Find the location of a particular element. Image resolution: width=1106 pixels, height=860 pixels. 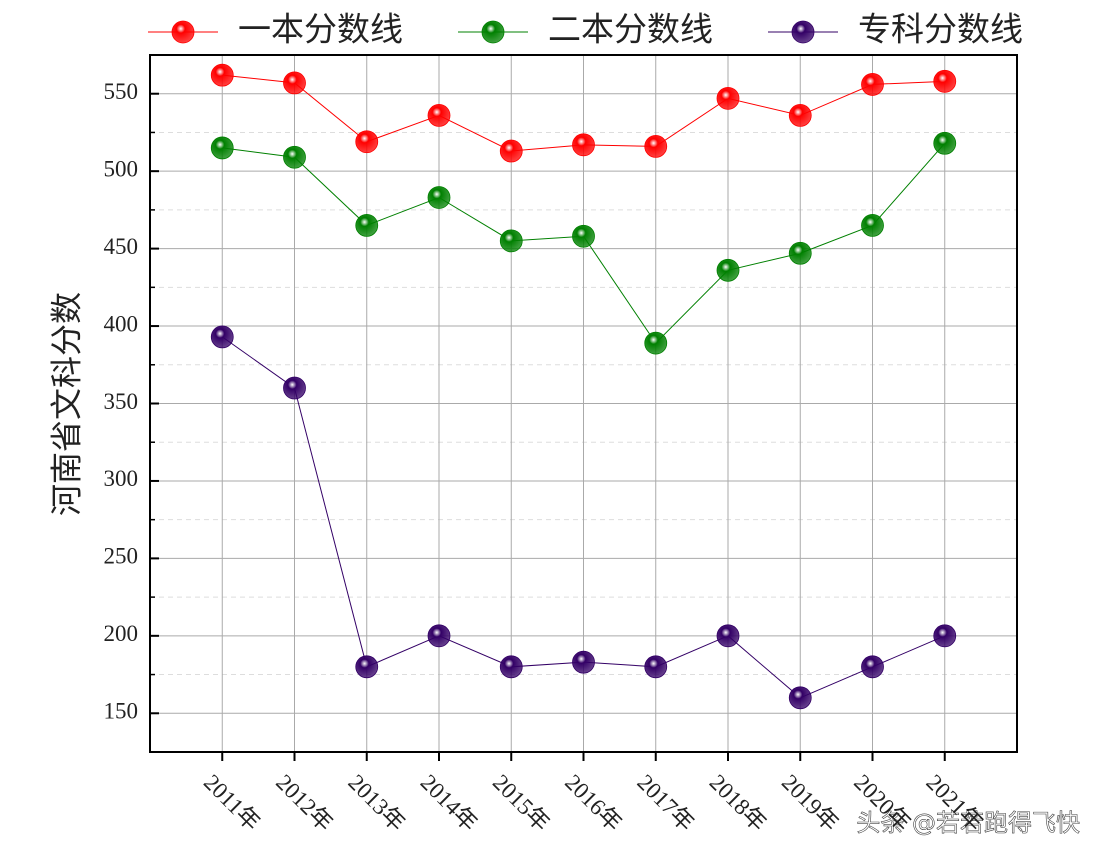

y-tick-label: 550 is located at coordinates (121, 91).